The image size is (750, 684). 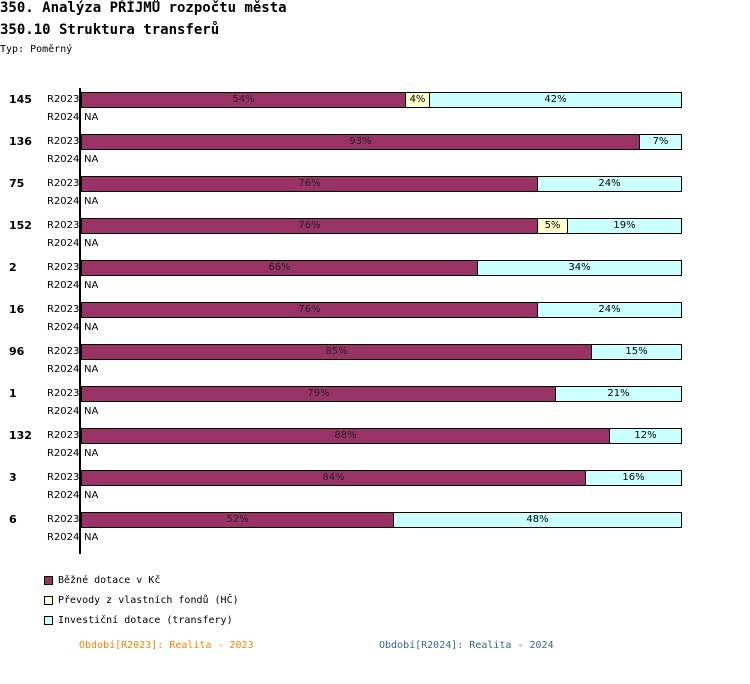 What do you see at coordinates (20, 225) in the screenshot?
I see `group-label: 152` at bounding box center [20, 225].